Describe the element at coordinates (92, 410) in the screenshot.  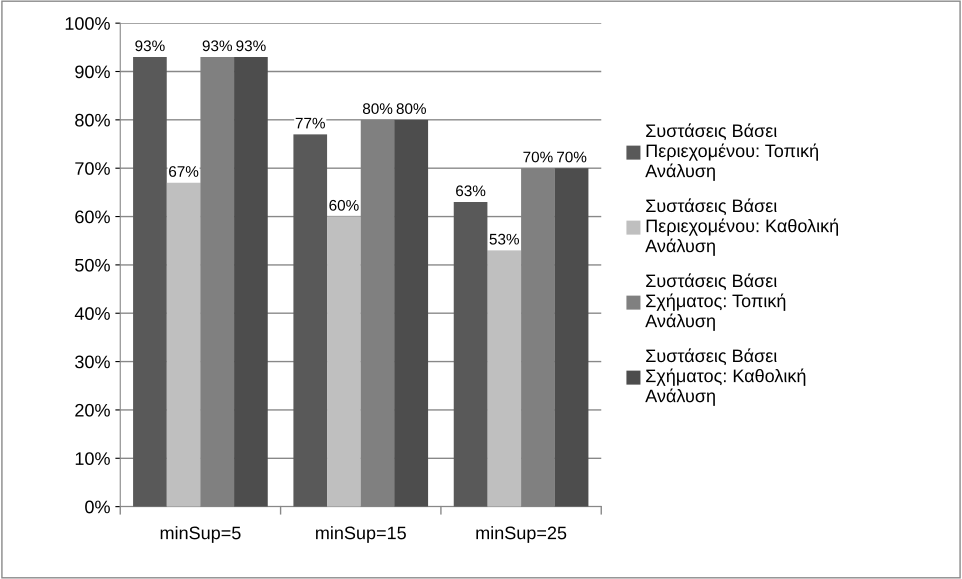
I see `y-tick-label: 20%` at that location.